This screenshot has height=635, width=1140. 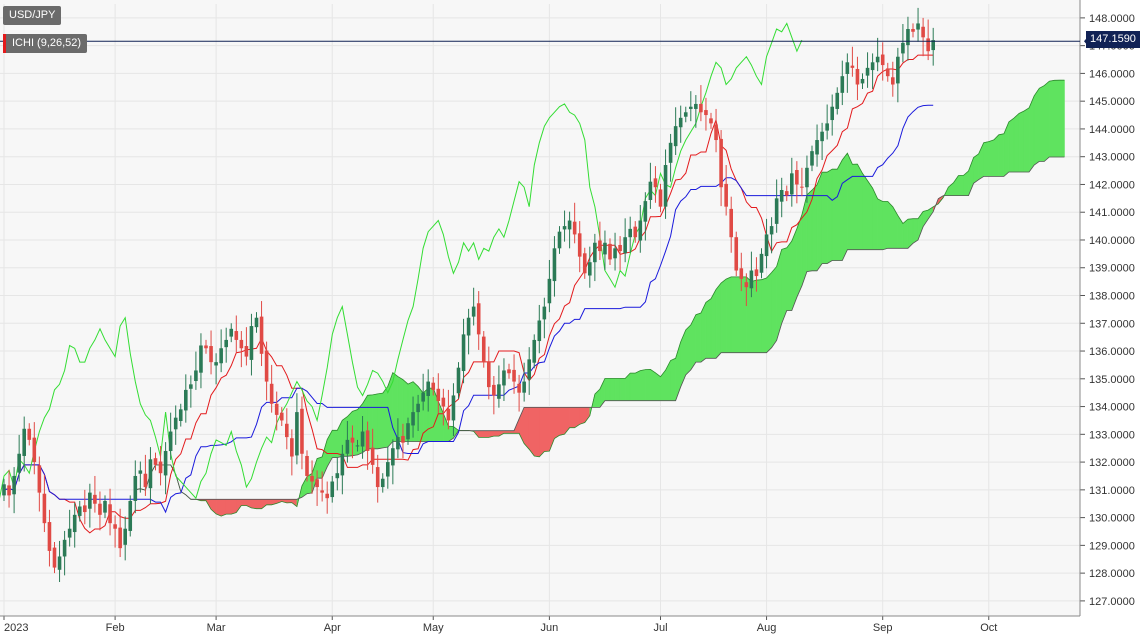 I want to click on y-tick-label: 140.0000, so click(x=1112, y=241).